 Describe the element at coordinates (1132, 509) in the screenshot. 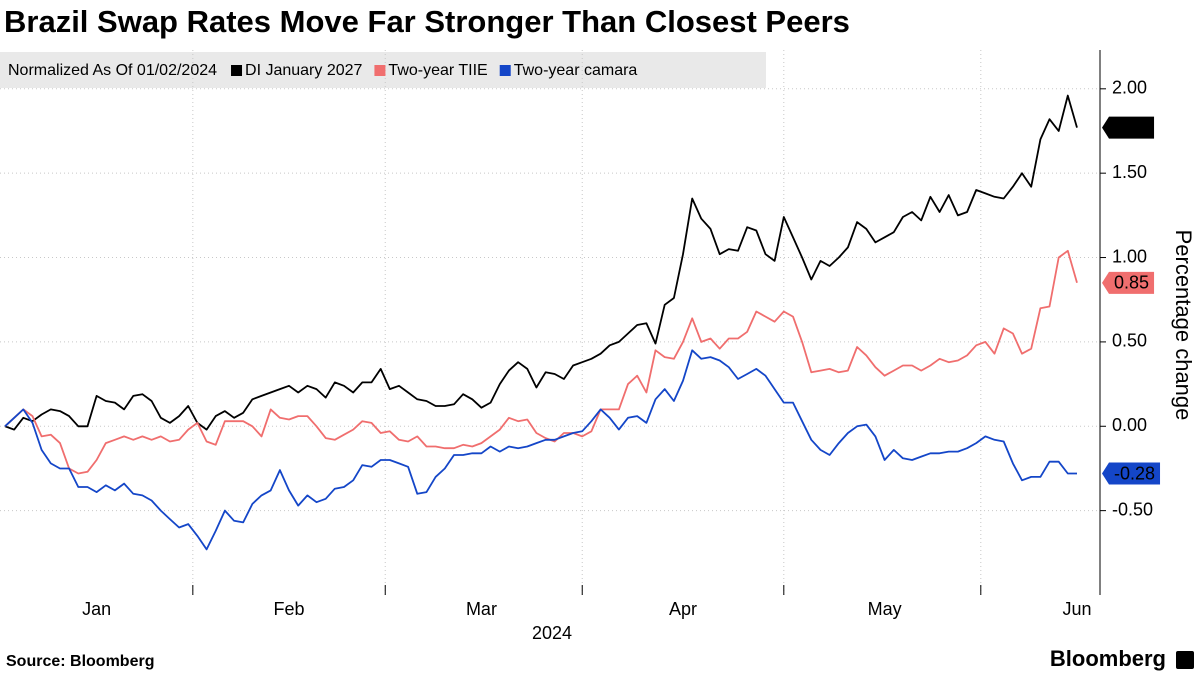

I see `y-tick-label: -0.50` at that location.